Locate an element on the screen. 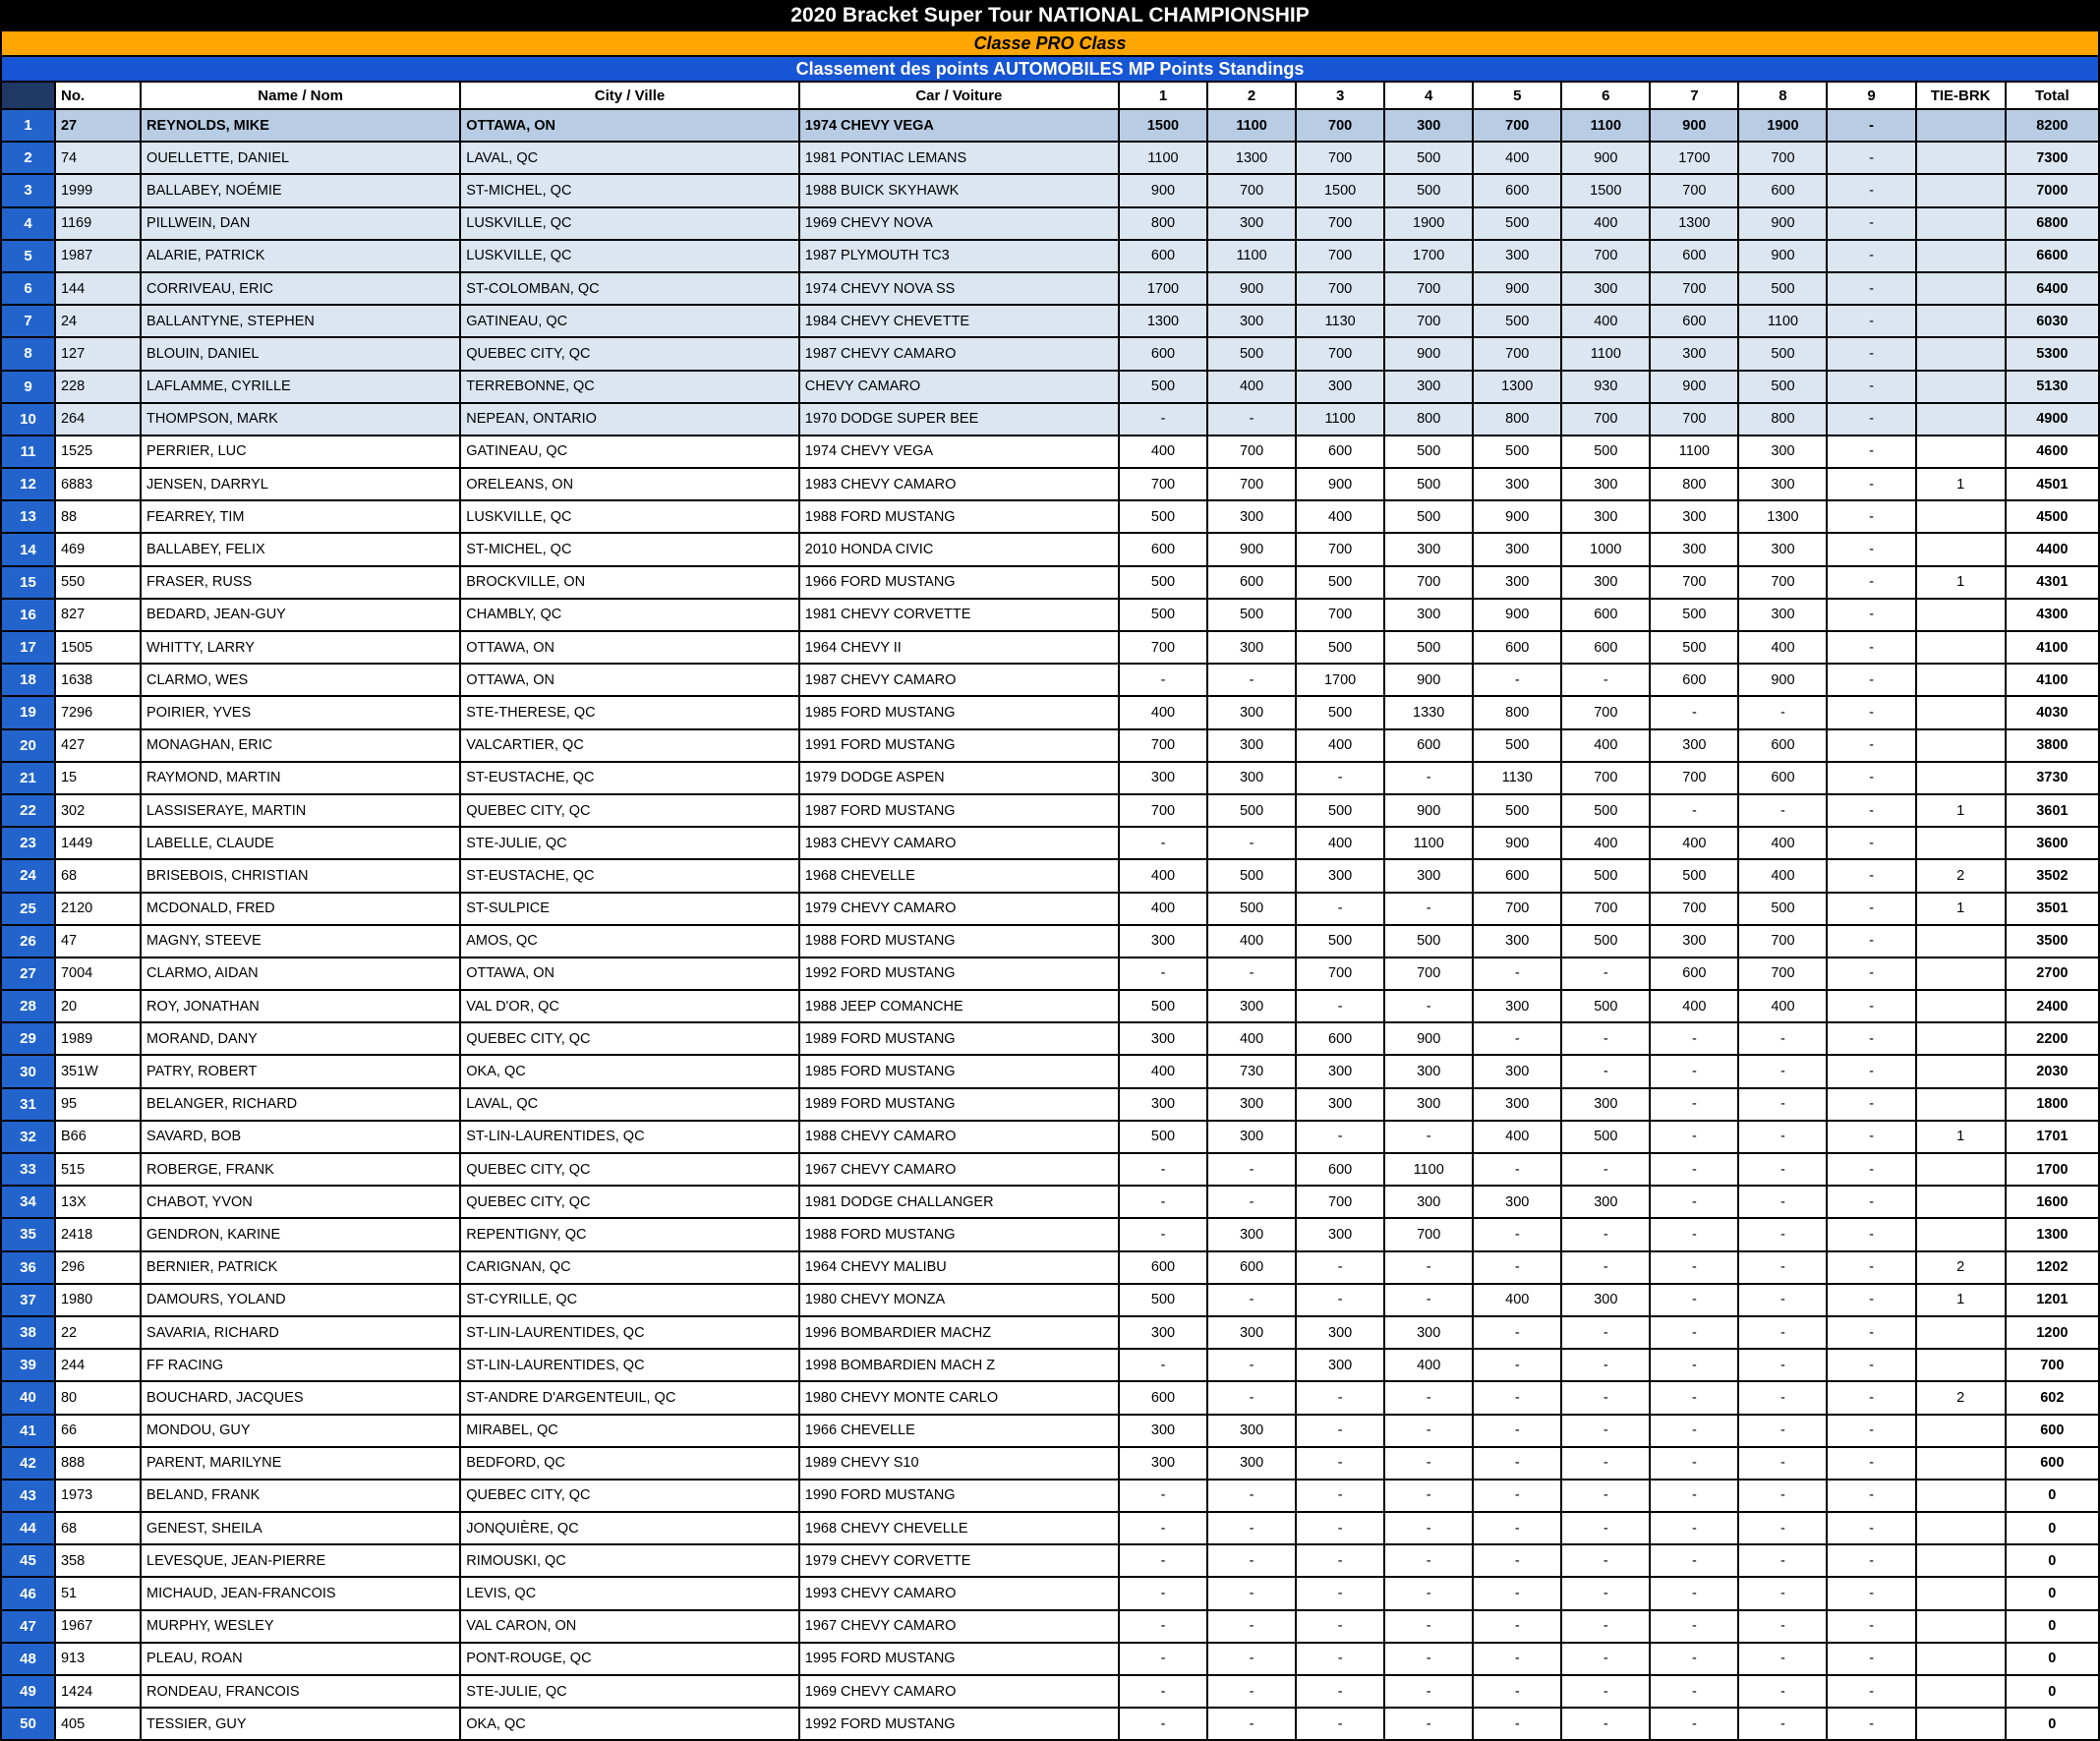  race-5-points-cell: 1300 is located at coordinates (1517, 387).